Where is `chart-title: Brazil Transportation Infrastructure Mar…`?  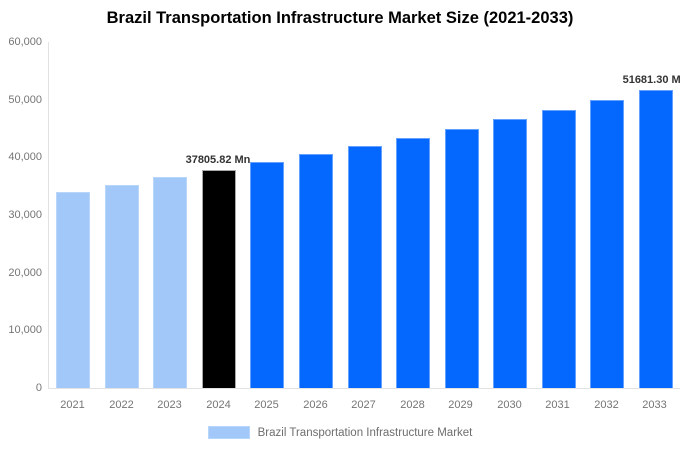 chart-title: Brazil Transportation Infrastructure Mar… is located at coordinates (340, 18).